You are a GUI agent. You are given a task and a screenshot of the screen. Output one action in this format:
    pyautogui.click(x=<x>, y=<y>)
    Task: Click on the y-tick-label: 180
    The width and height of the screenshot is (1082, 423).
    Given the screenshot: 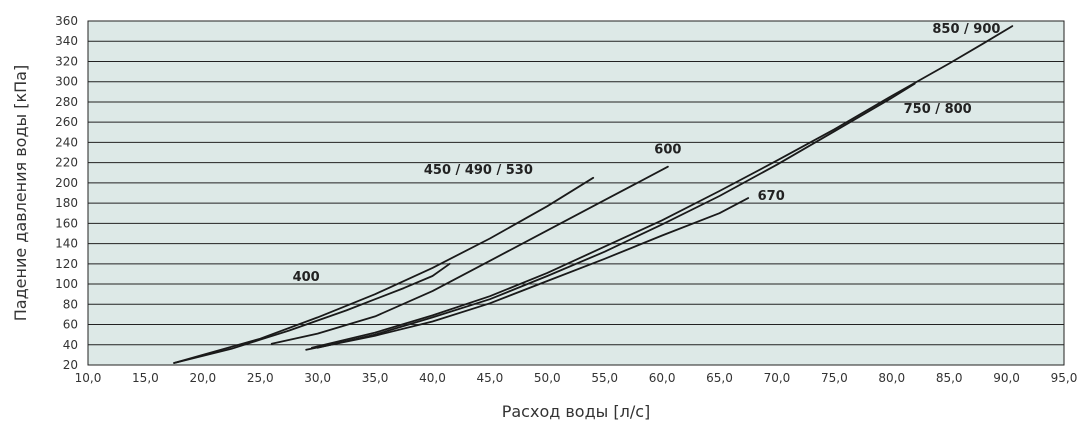 What is the action you would take?
    pyautogui.click(x=66, y=203)
    